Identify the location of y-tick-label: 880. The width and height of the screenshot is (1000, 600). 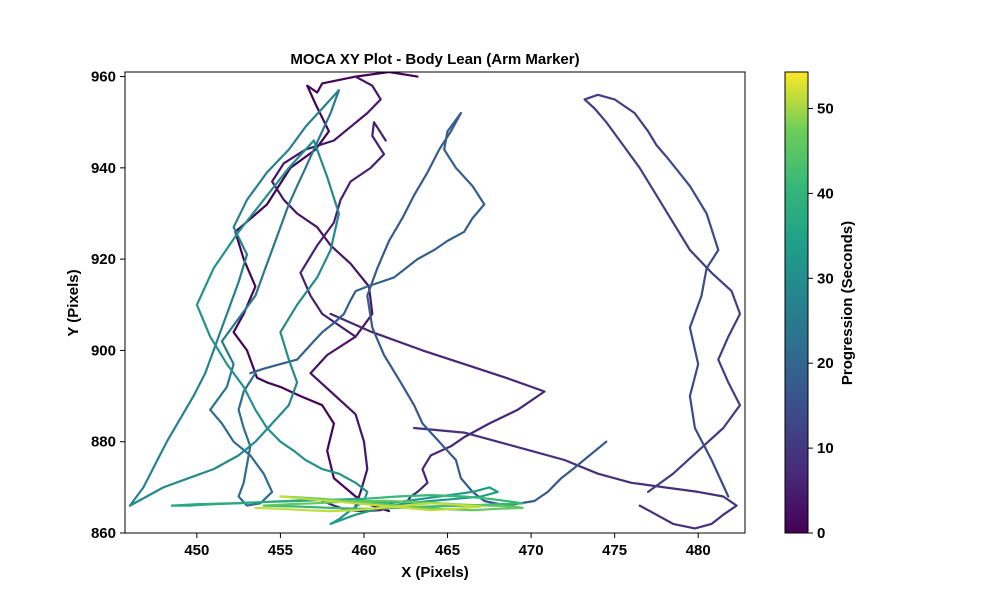
(103, 442).